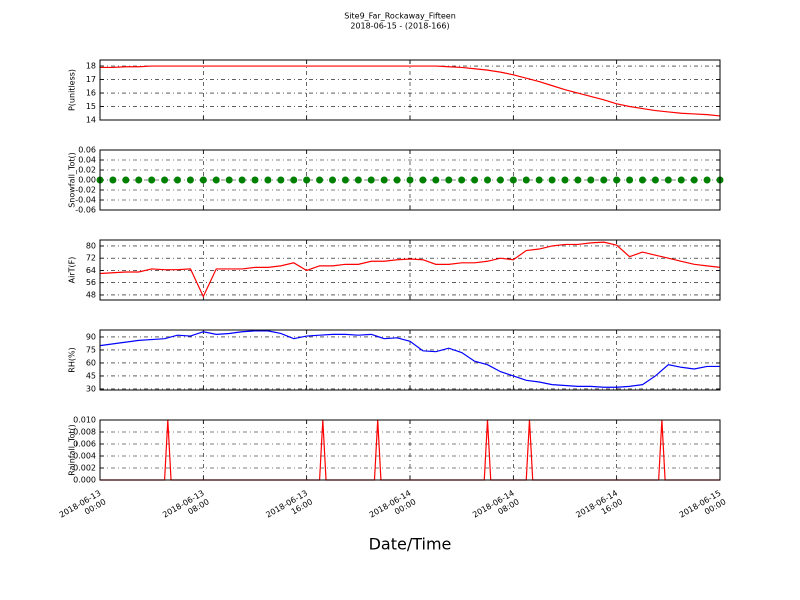 This screenshot has height=600, width=800. What do you see at coordinates (91, 270) in the screenshot?
I see `y-tick-label: 64` at bounding box center [91, 270].